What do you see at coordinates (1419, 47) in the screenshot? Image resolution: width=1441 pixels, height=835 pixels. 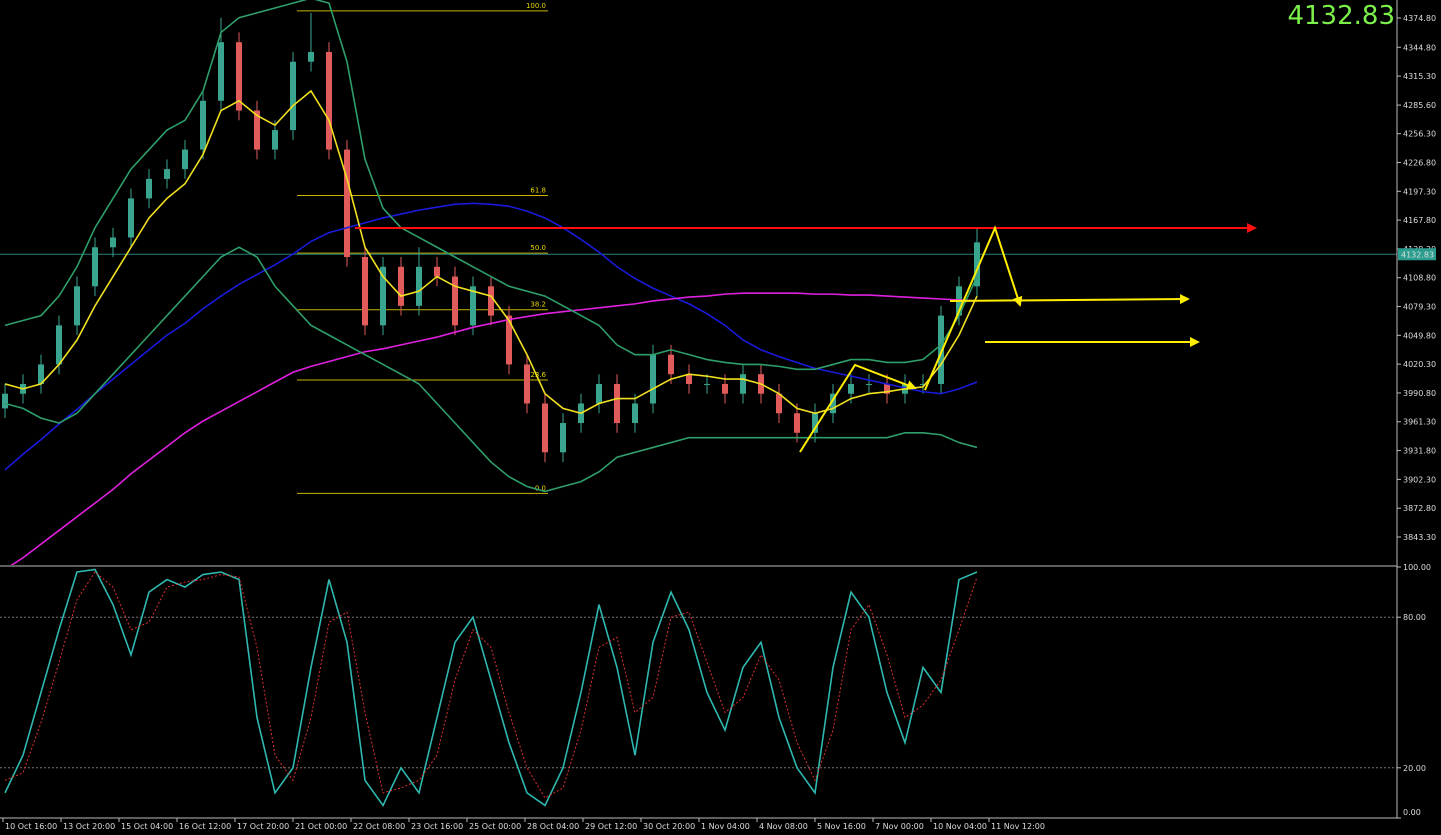 I see `y-tick-label: 4344.80` at bounding box center [1419, 47].